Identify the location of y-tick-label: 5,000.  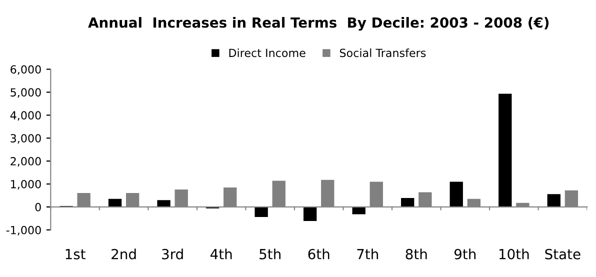
(25, 93).